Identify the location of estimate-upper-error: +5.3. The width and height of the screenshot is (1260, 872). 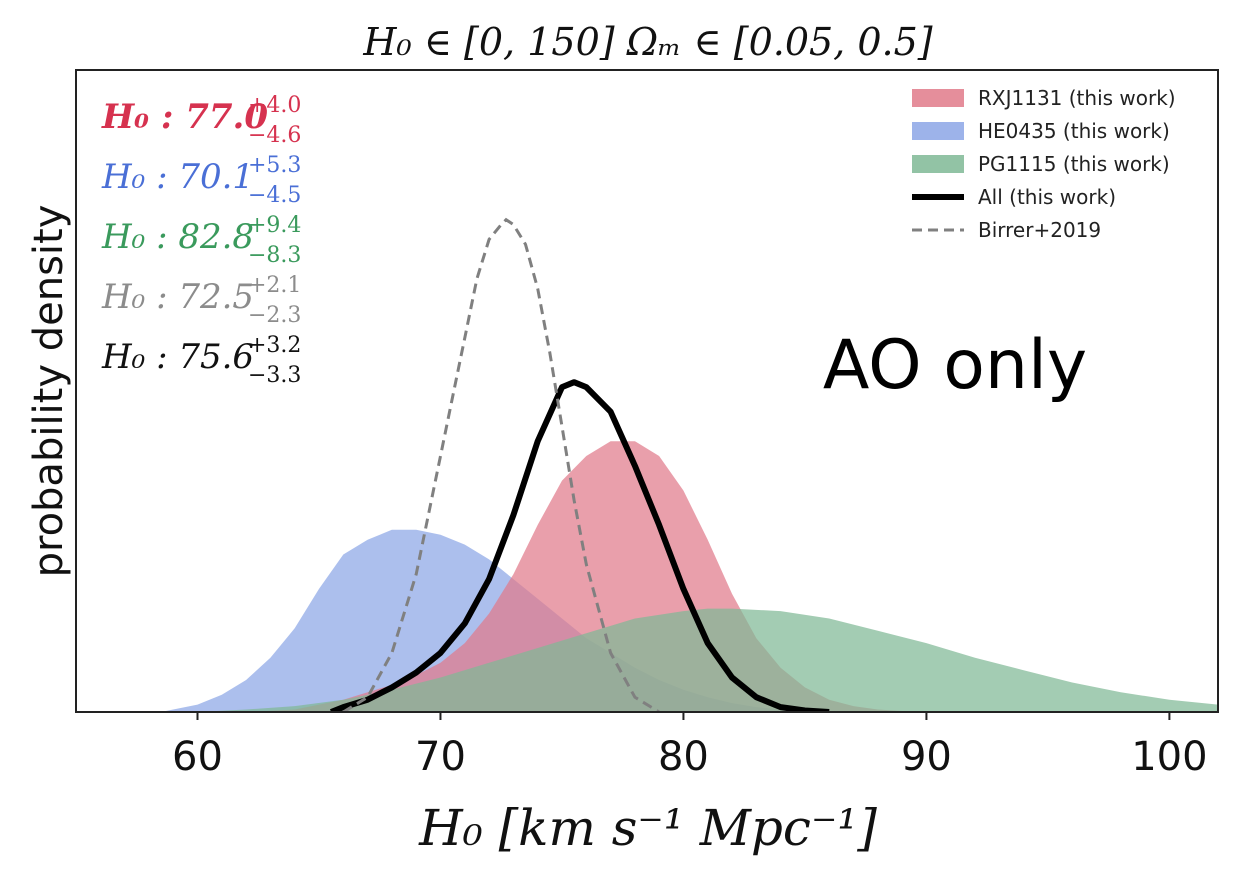
(274, 165).